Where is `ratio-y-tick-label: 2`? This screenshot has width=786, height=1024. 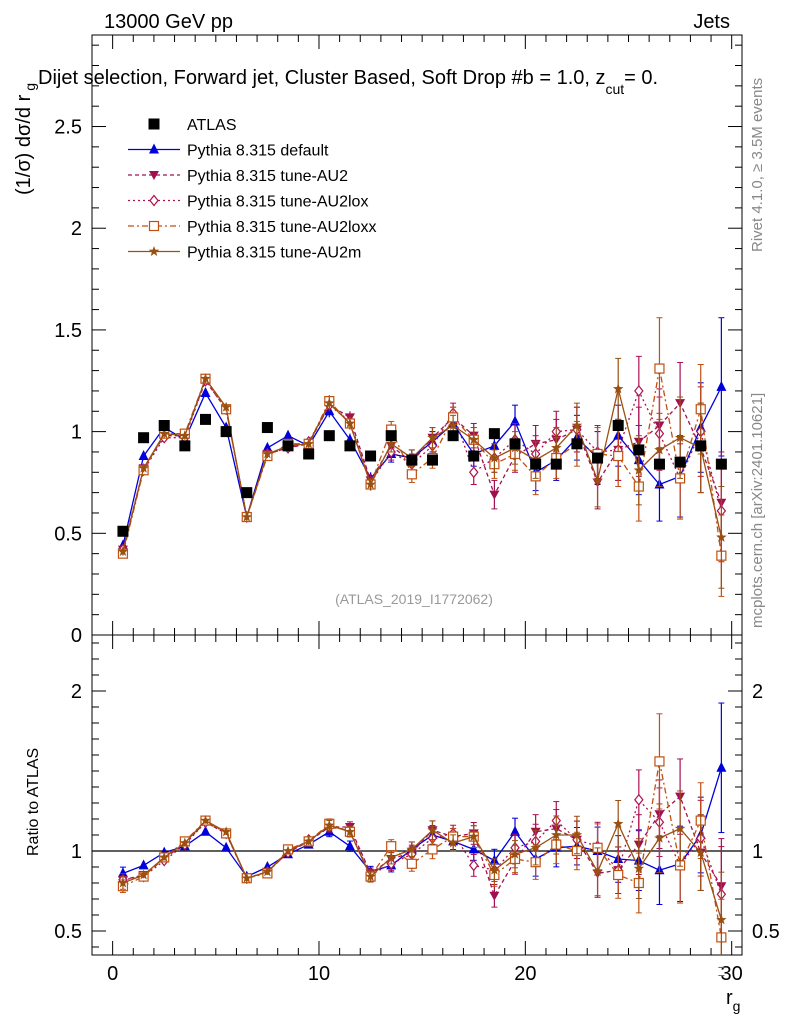
ratio-y-tick-label: 2 is located at coordinates (76, 692).